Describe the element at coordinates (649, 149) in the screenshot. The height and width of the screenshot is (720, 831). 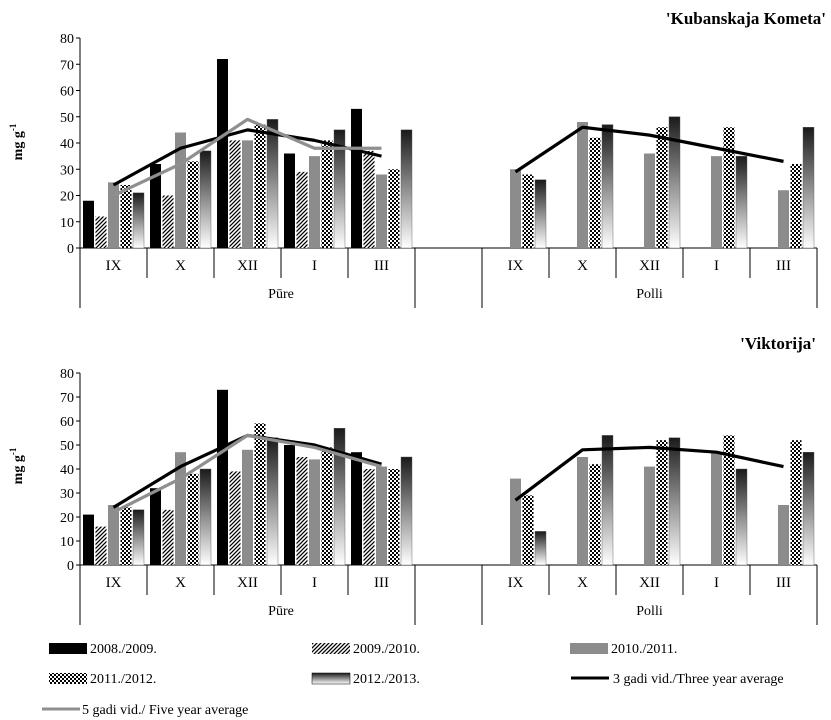
I see `chart-1-three-year-average-line` at that location.